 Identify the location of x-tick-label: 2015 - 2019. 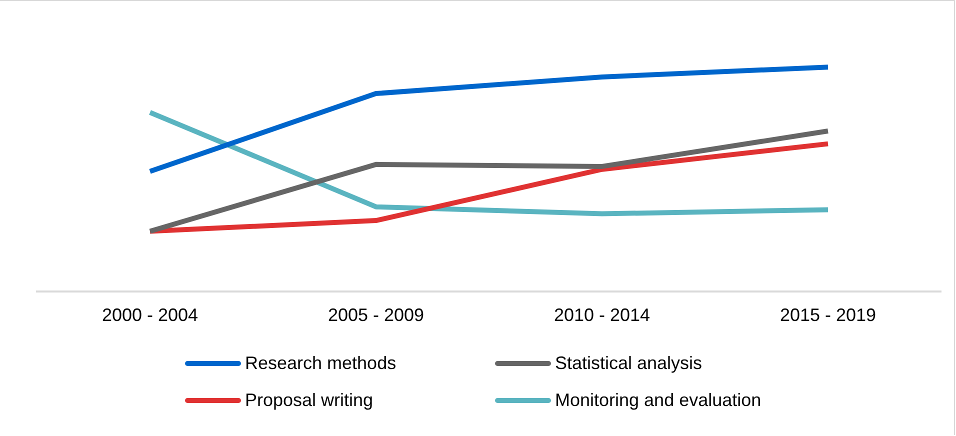
(828, 315).